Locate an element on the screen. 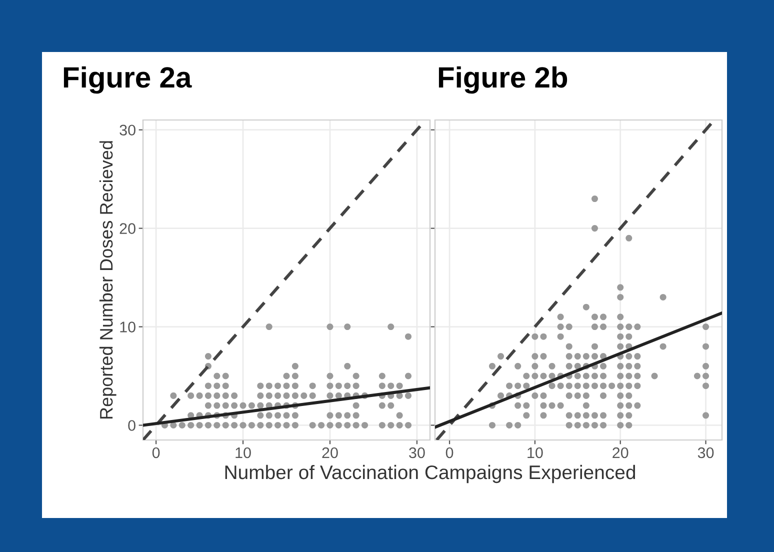 The image size is (774, 552). y-tick-label: 10 is located at coordinates (128, 327).